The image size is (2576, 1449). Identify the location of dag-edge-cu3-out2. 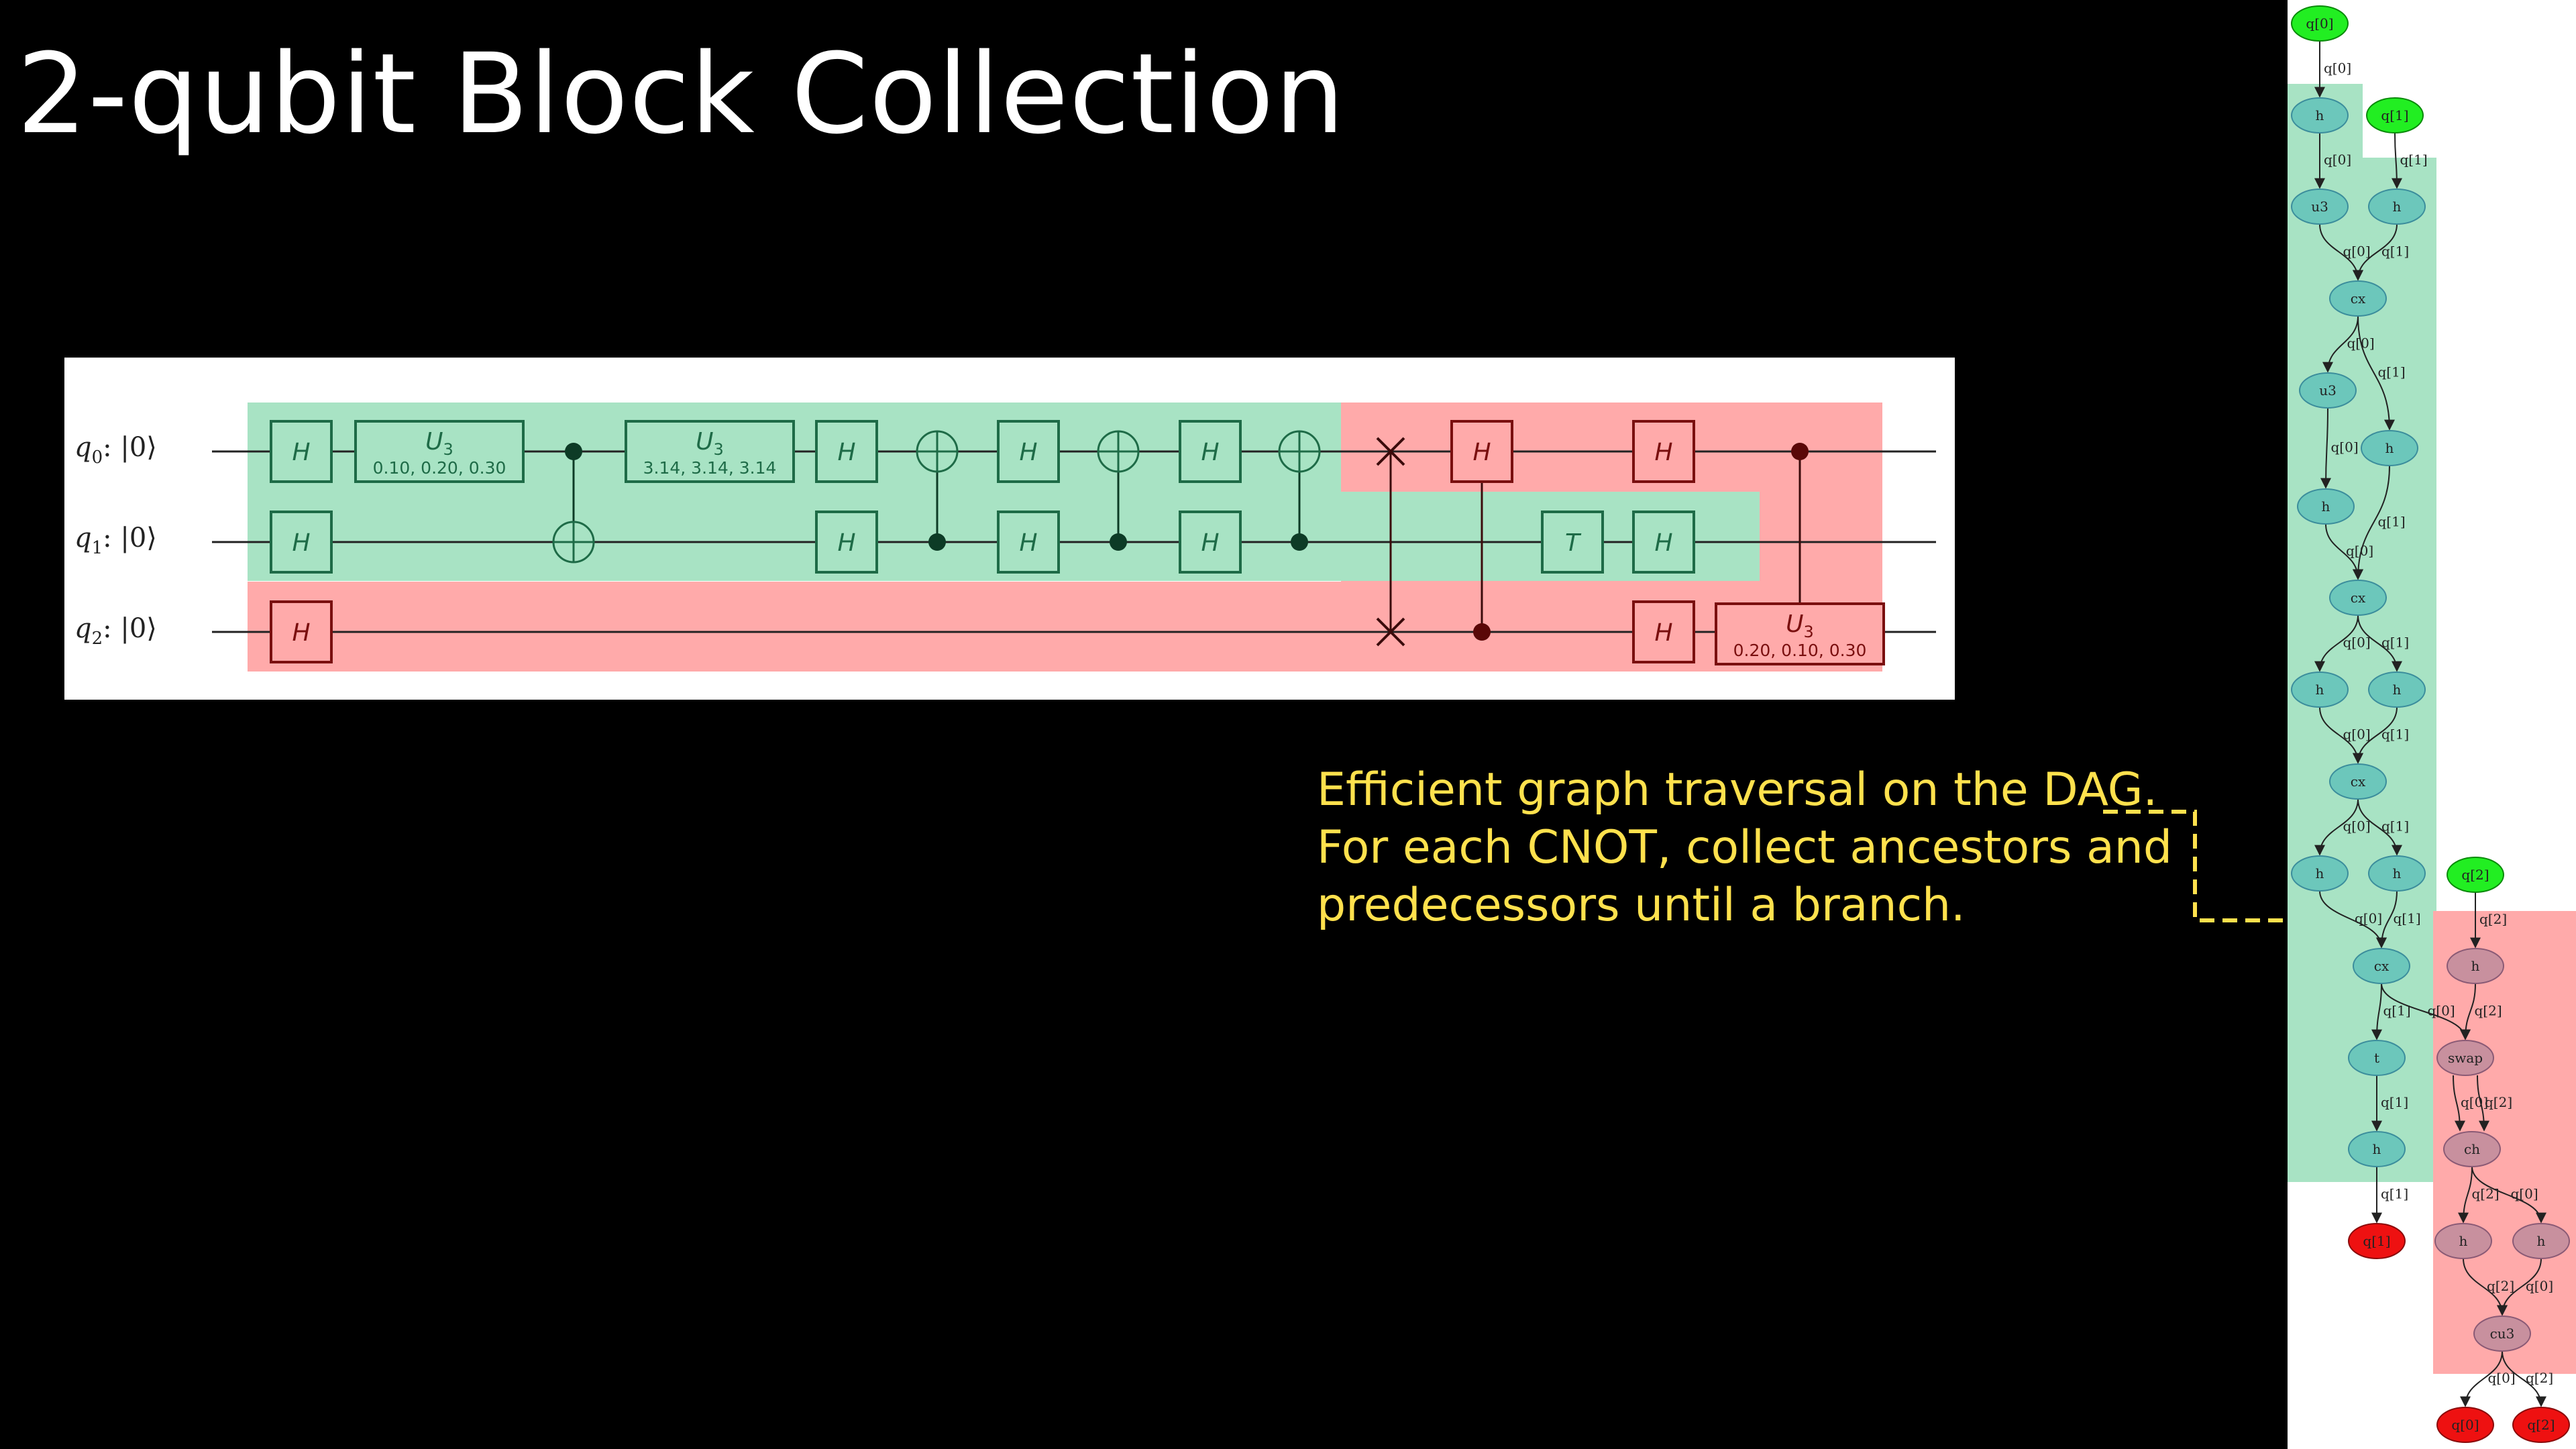
(2524, 1378).